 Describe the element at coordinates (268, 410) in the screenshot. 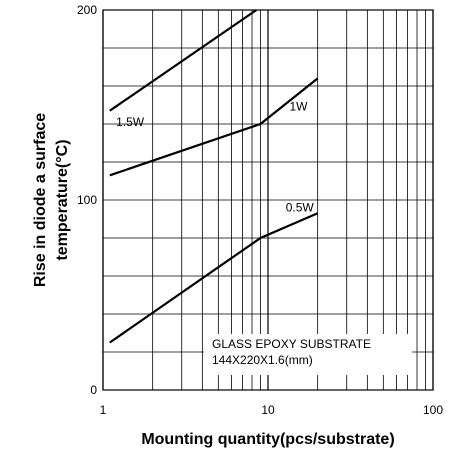

I see `x-tick-label: 10` at that location.